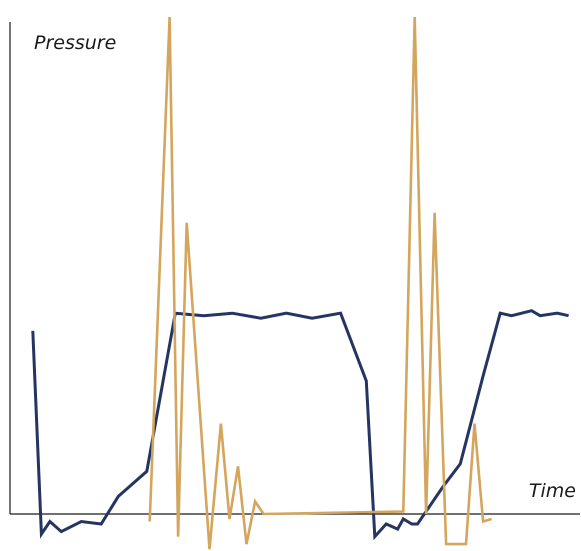 This screenshot has width=581, height=551. I want to click on y-axis-label: Pressure, so click(75, 43).